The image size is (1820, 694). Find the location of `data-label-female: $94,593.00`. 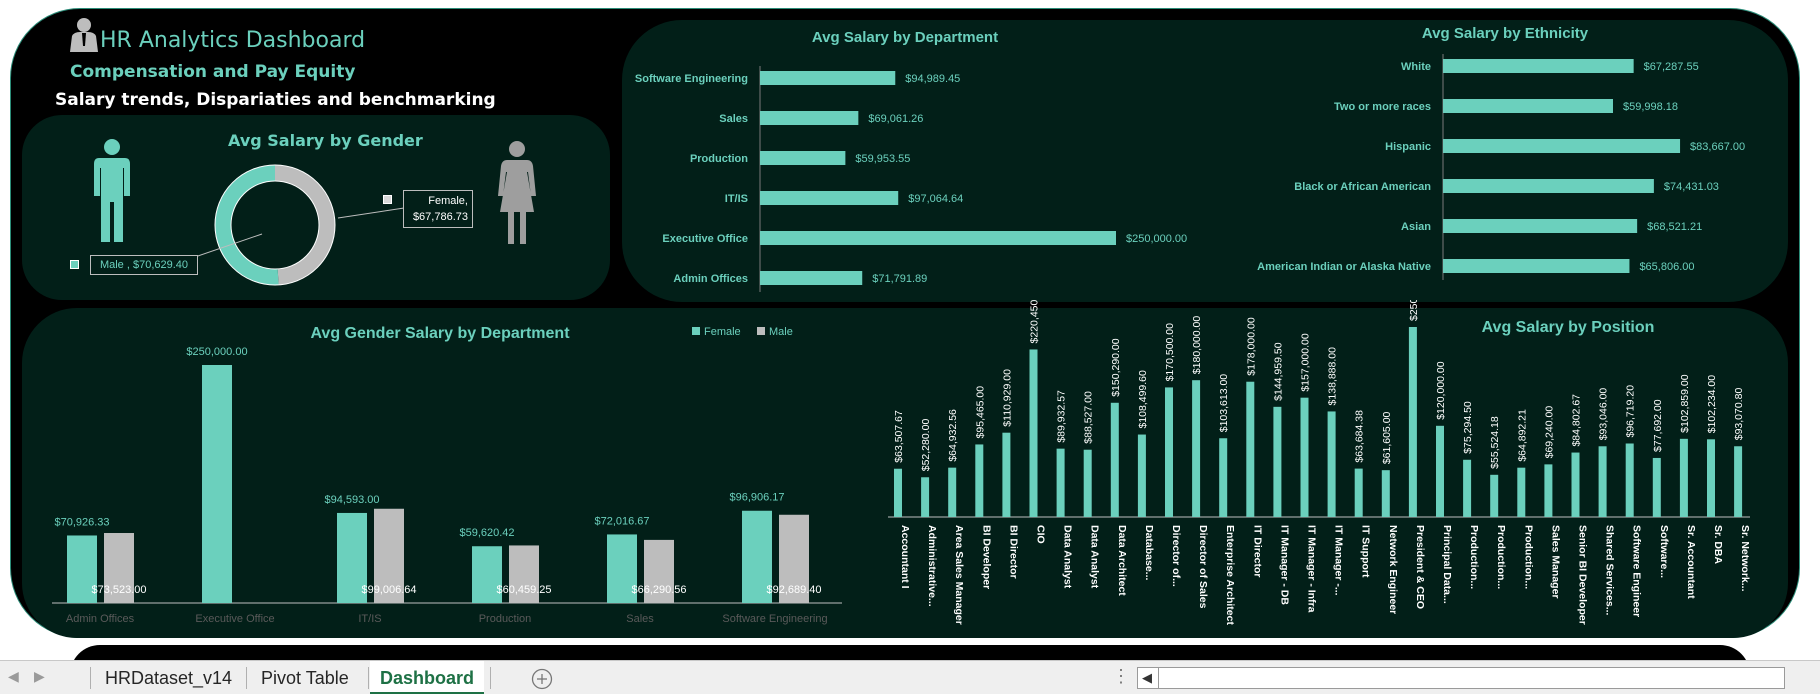

data-label-female: $94,593.00 is located at coordinates (351, 500).